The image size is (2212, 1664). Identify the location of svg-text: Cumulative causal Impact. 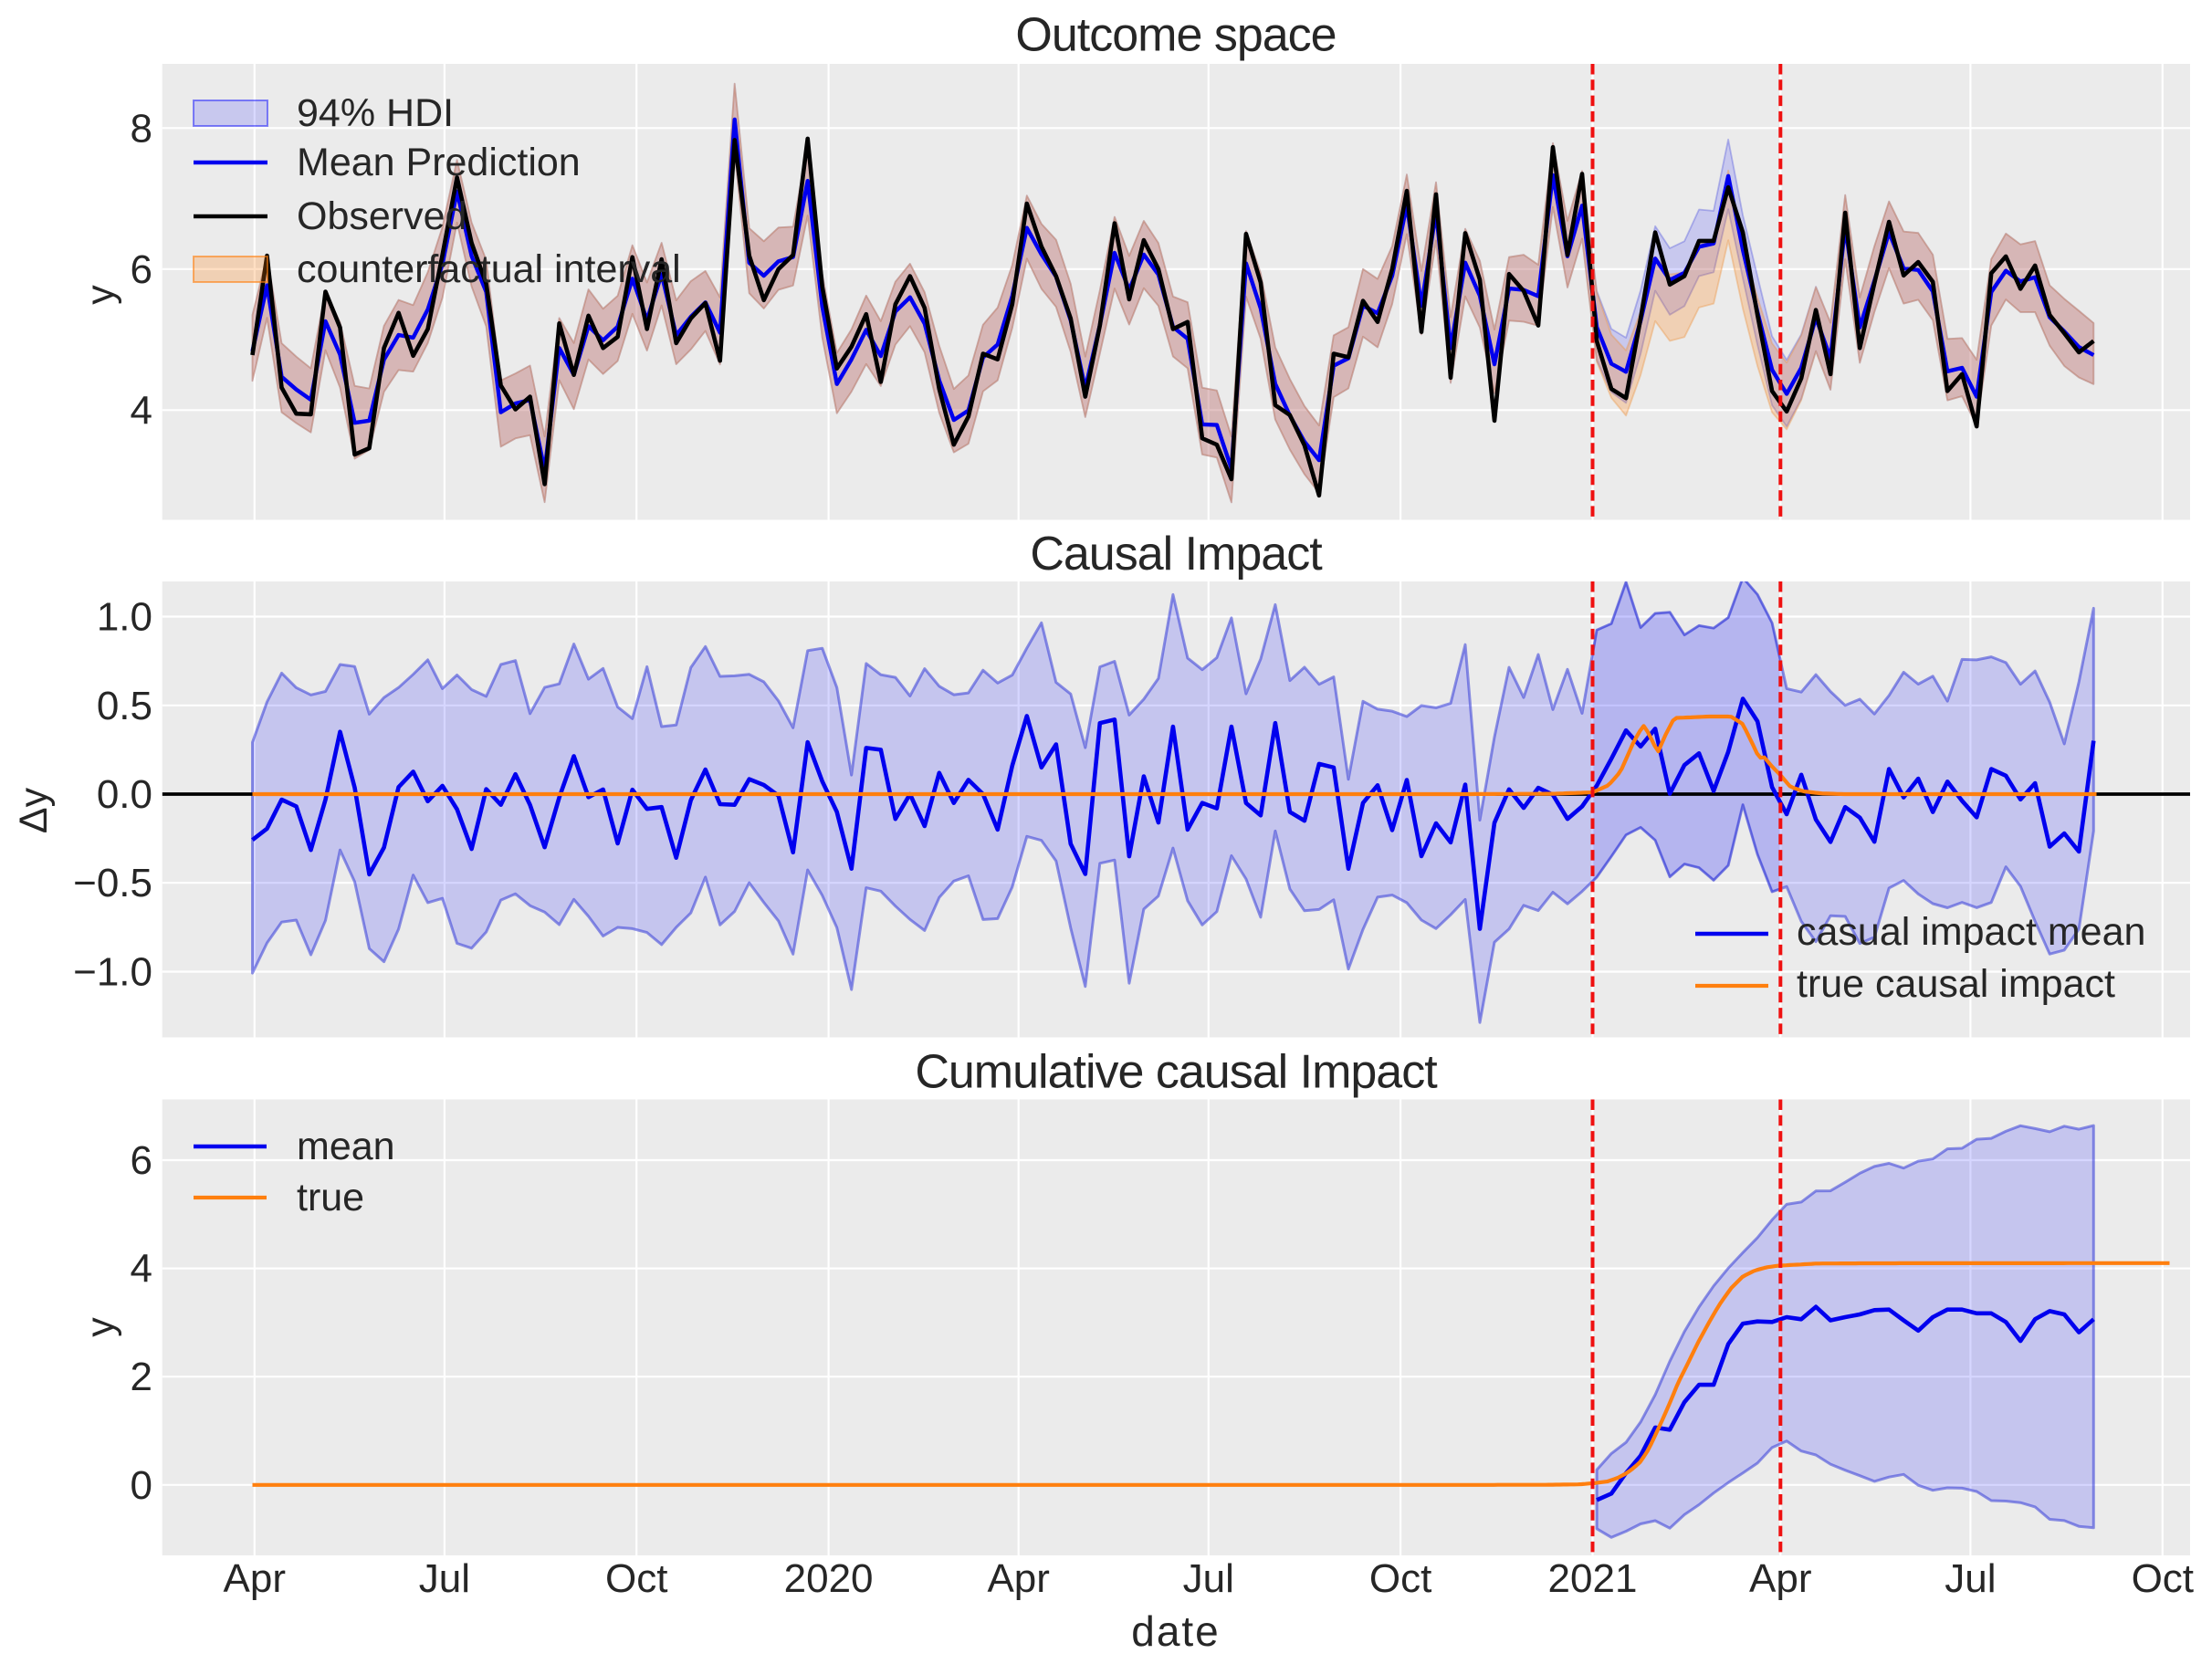
(1176, 1072).